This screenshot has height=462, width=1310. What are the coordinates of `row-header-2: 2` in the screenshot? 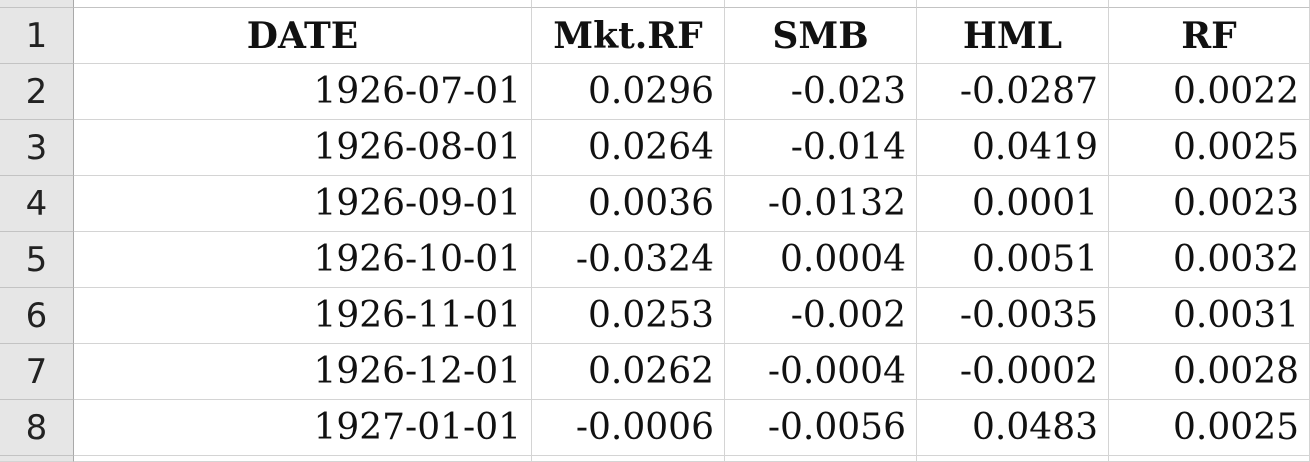 It's located at (37, 92).